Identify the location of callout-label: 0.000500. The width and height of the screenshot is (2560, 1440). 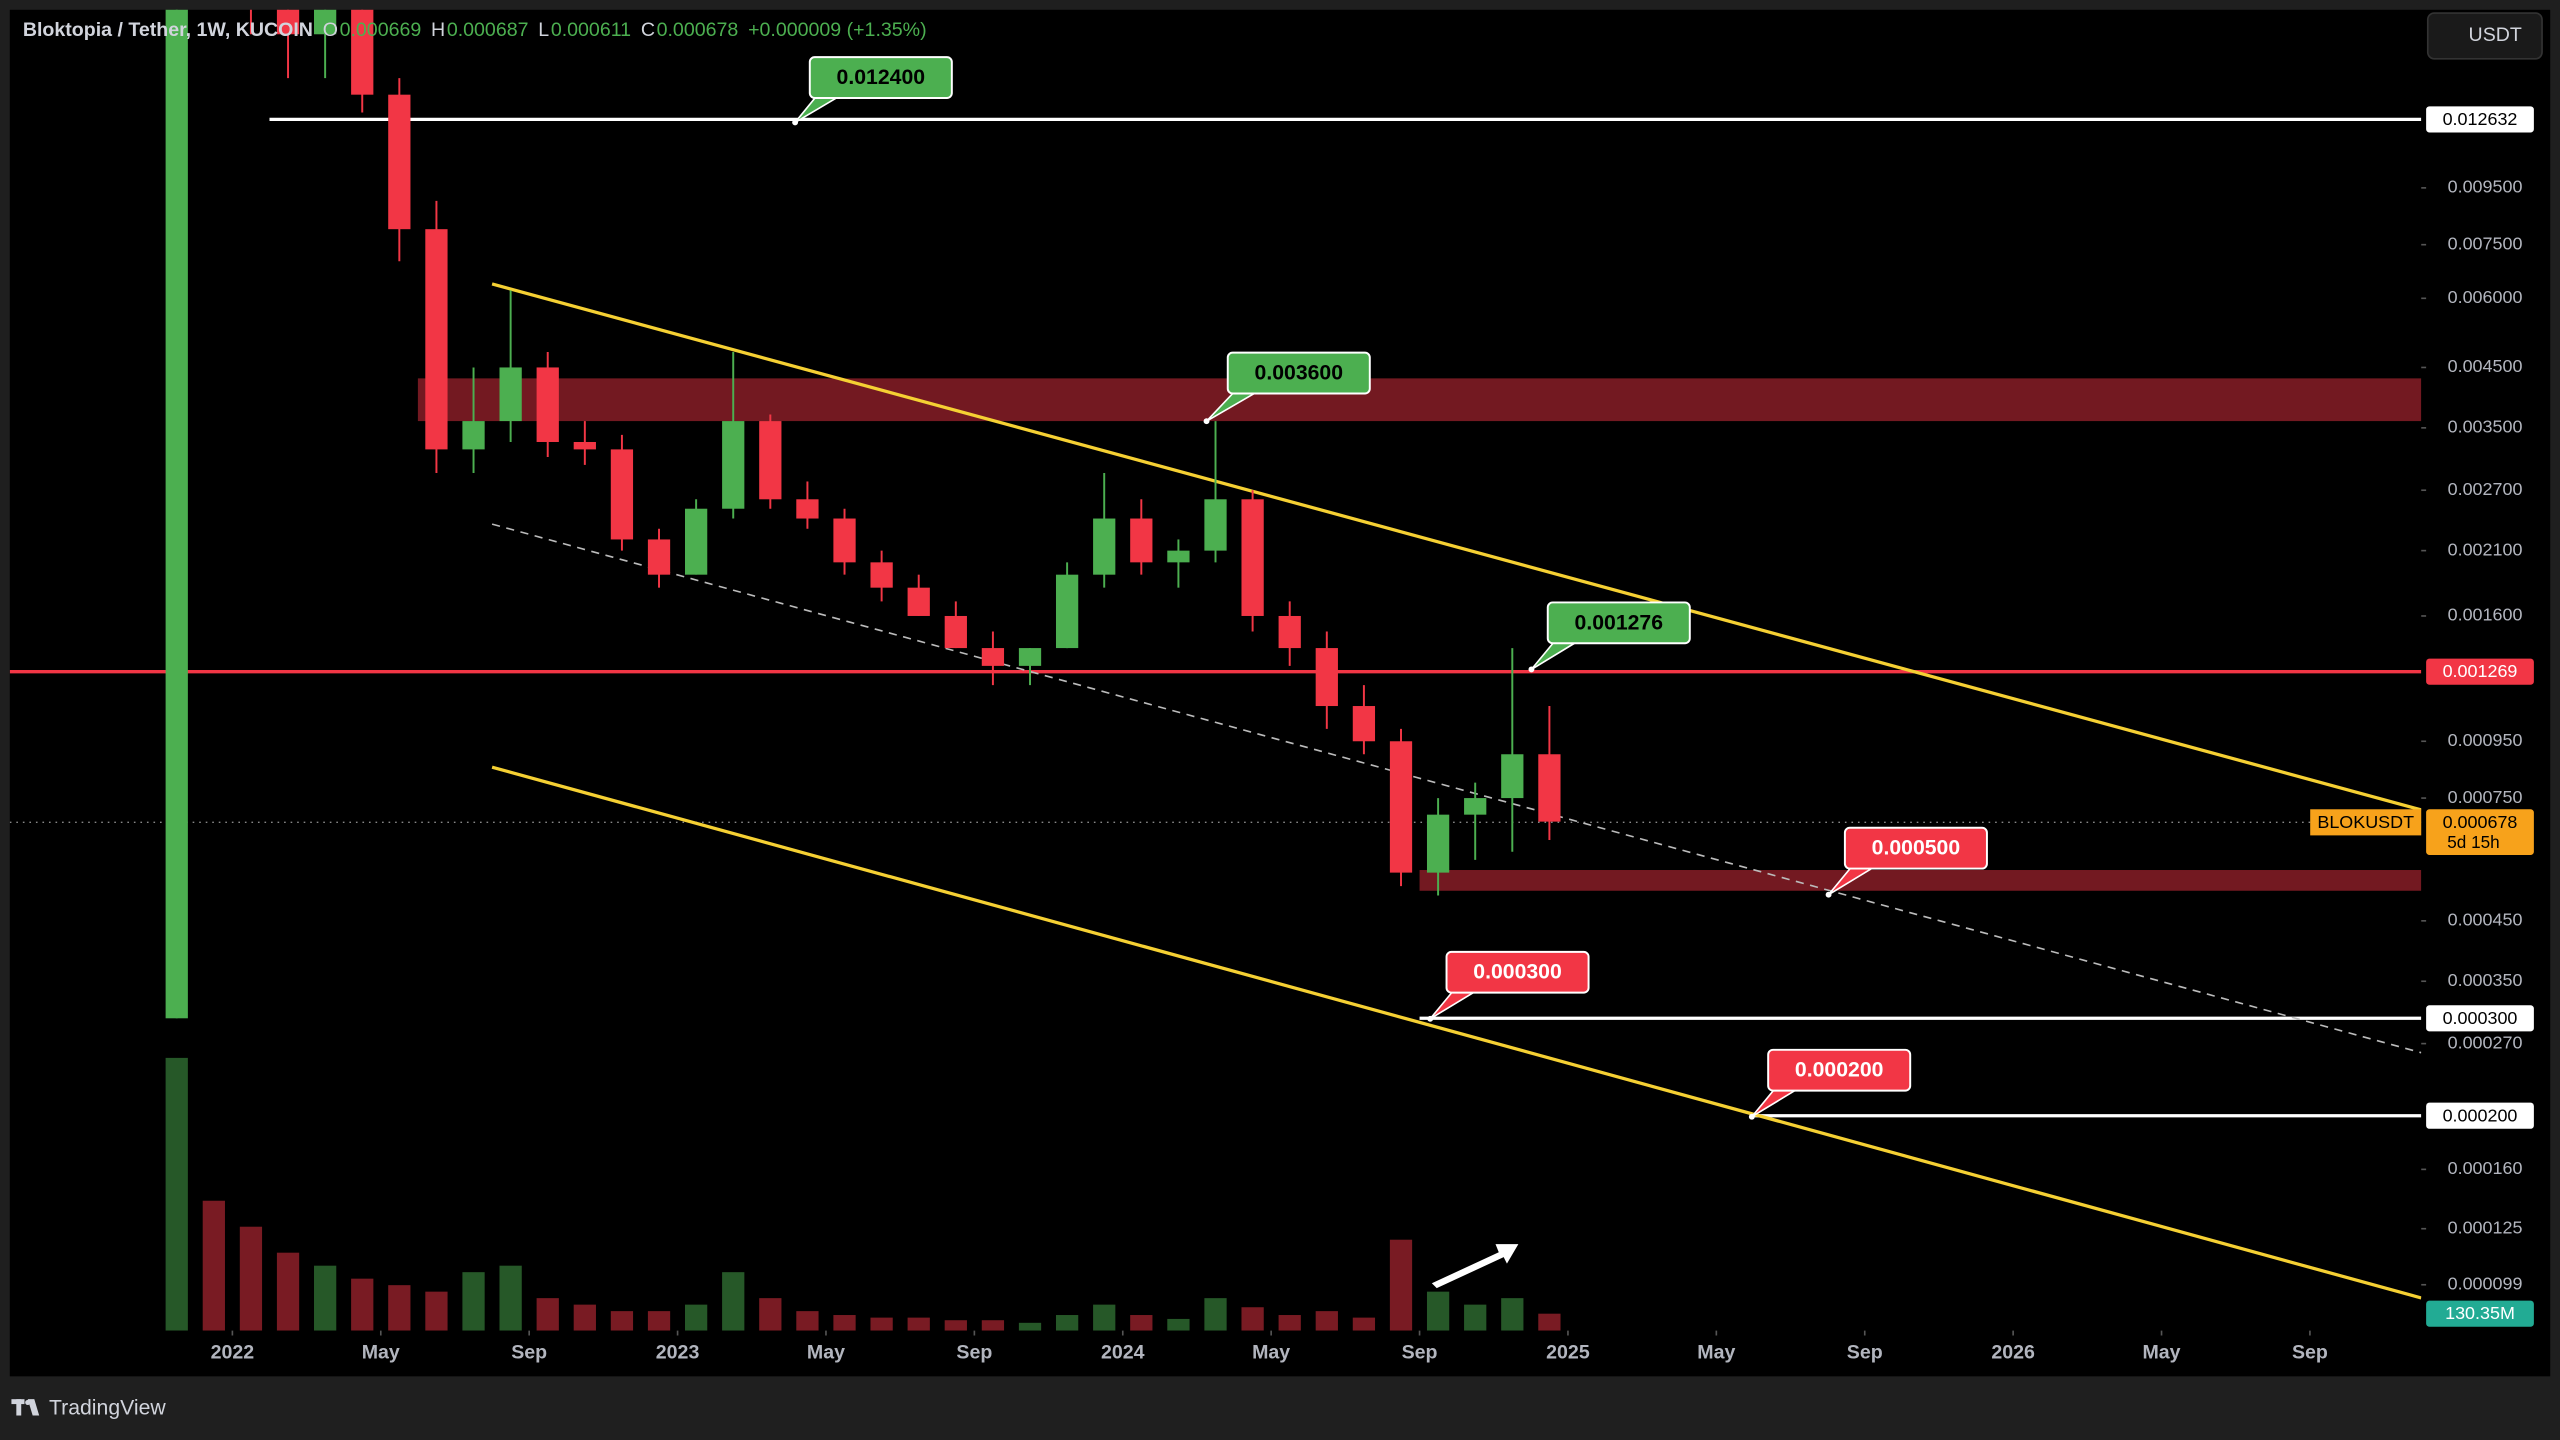
(1916, 848).